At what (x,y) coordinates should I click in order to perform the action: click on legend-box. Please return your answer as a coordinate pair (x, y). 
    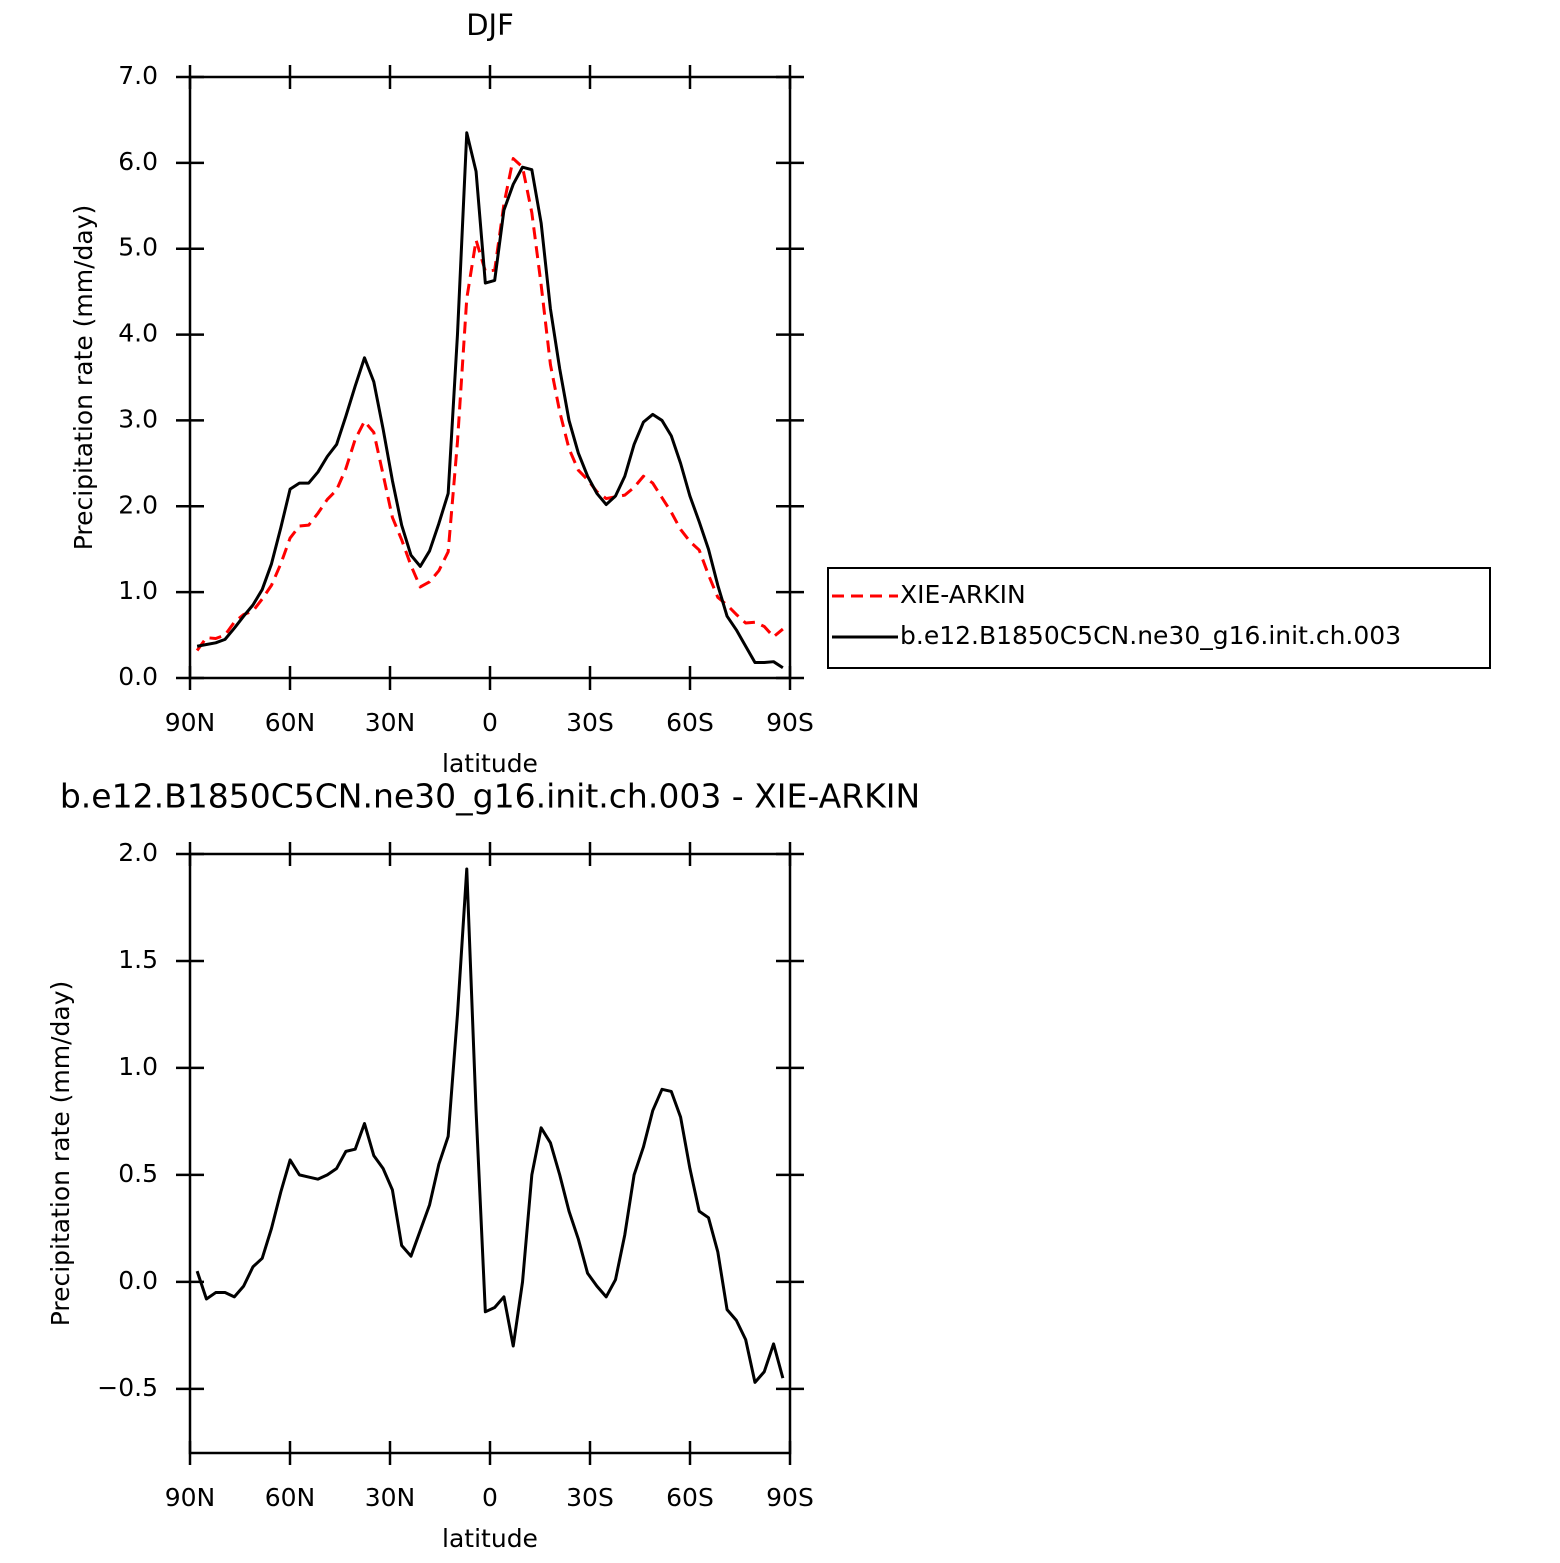
    Looking at the image, I should click on (1159, 618).